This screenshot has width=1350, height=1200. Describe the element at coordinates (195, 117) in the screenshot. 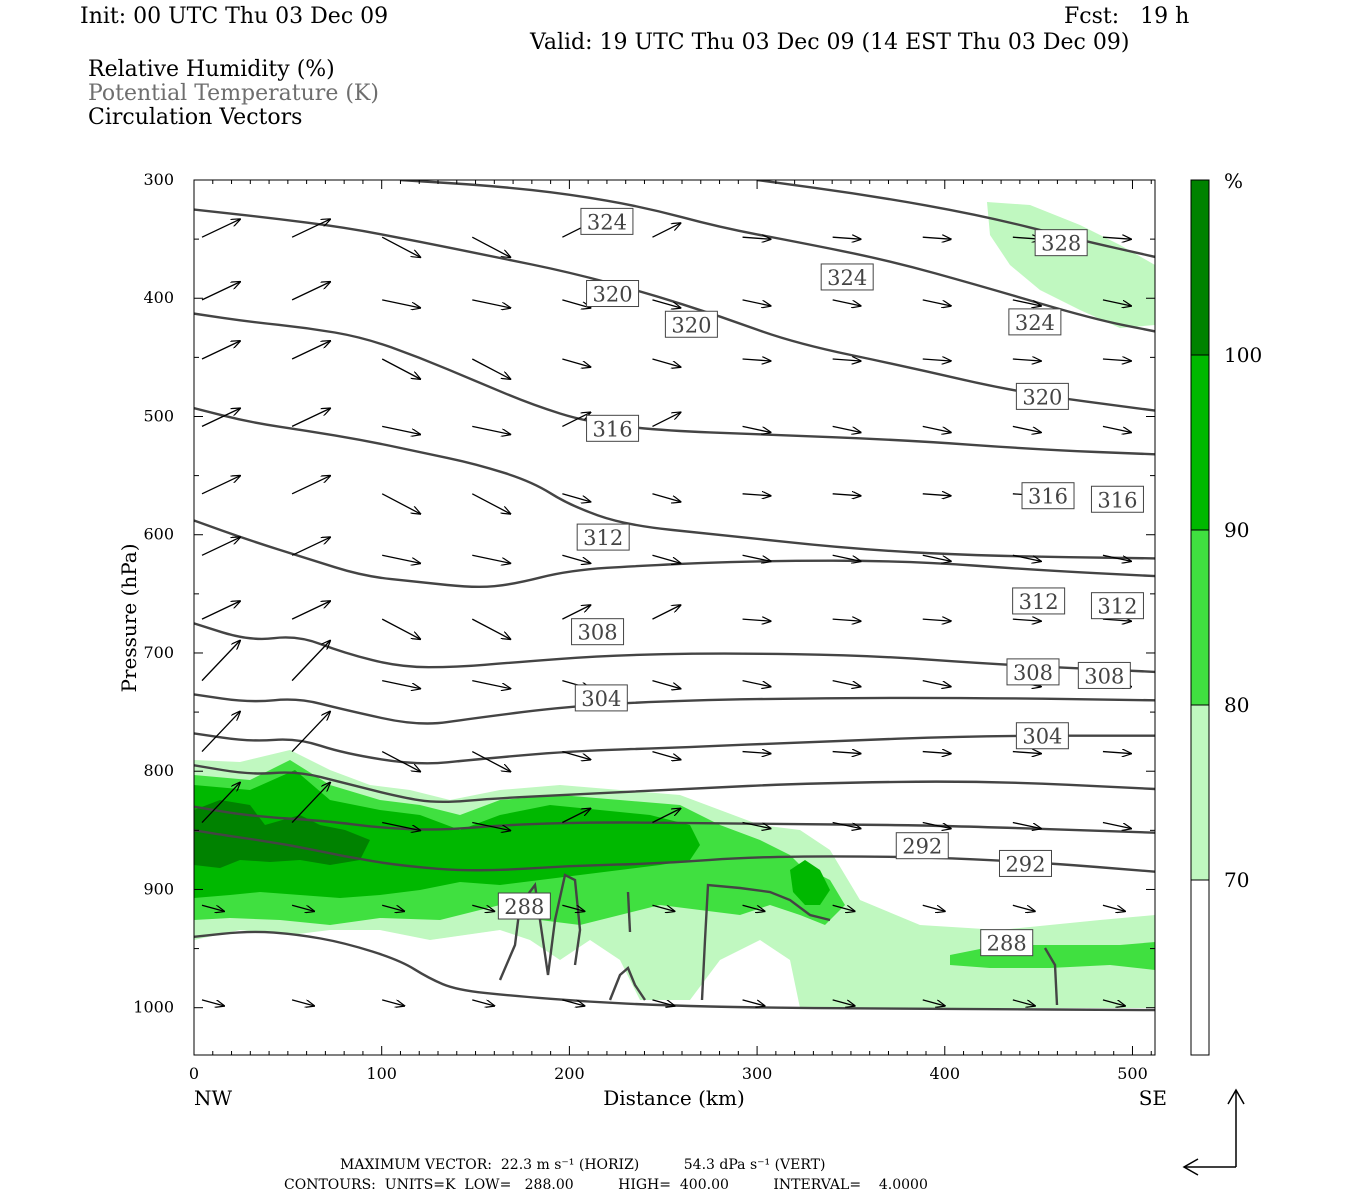

I see `field-vectors-label: Circulation Vectors` at that location.